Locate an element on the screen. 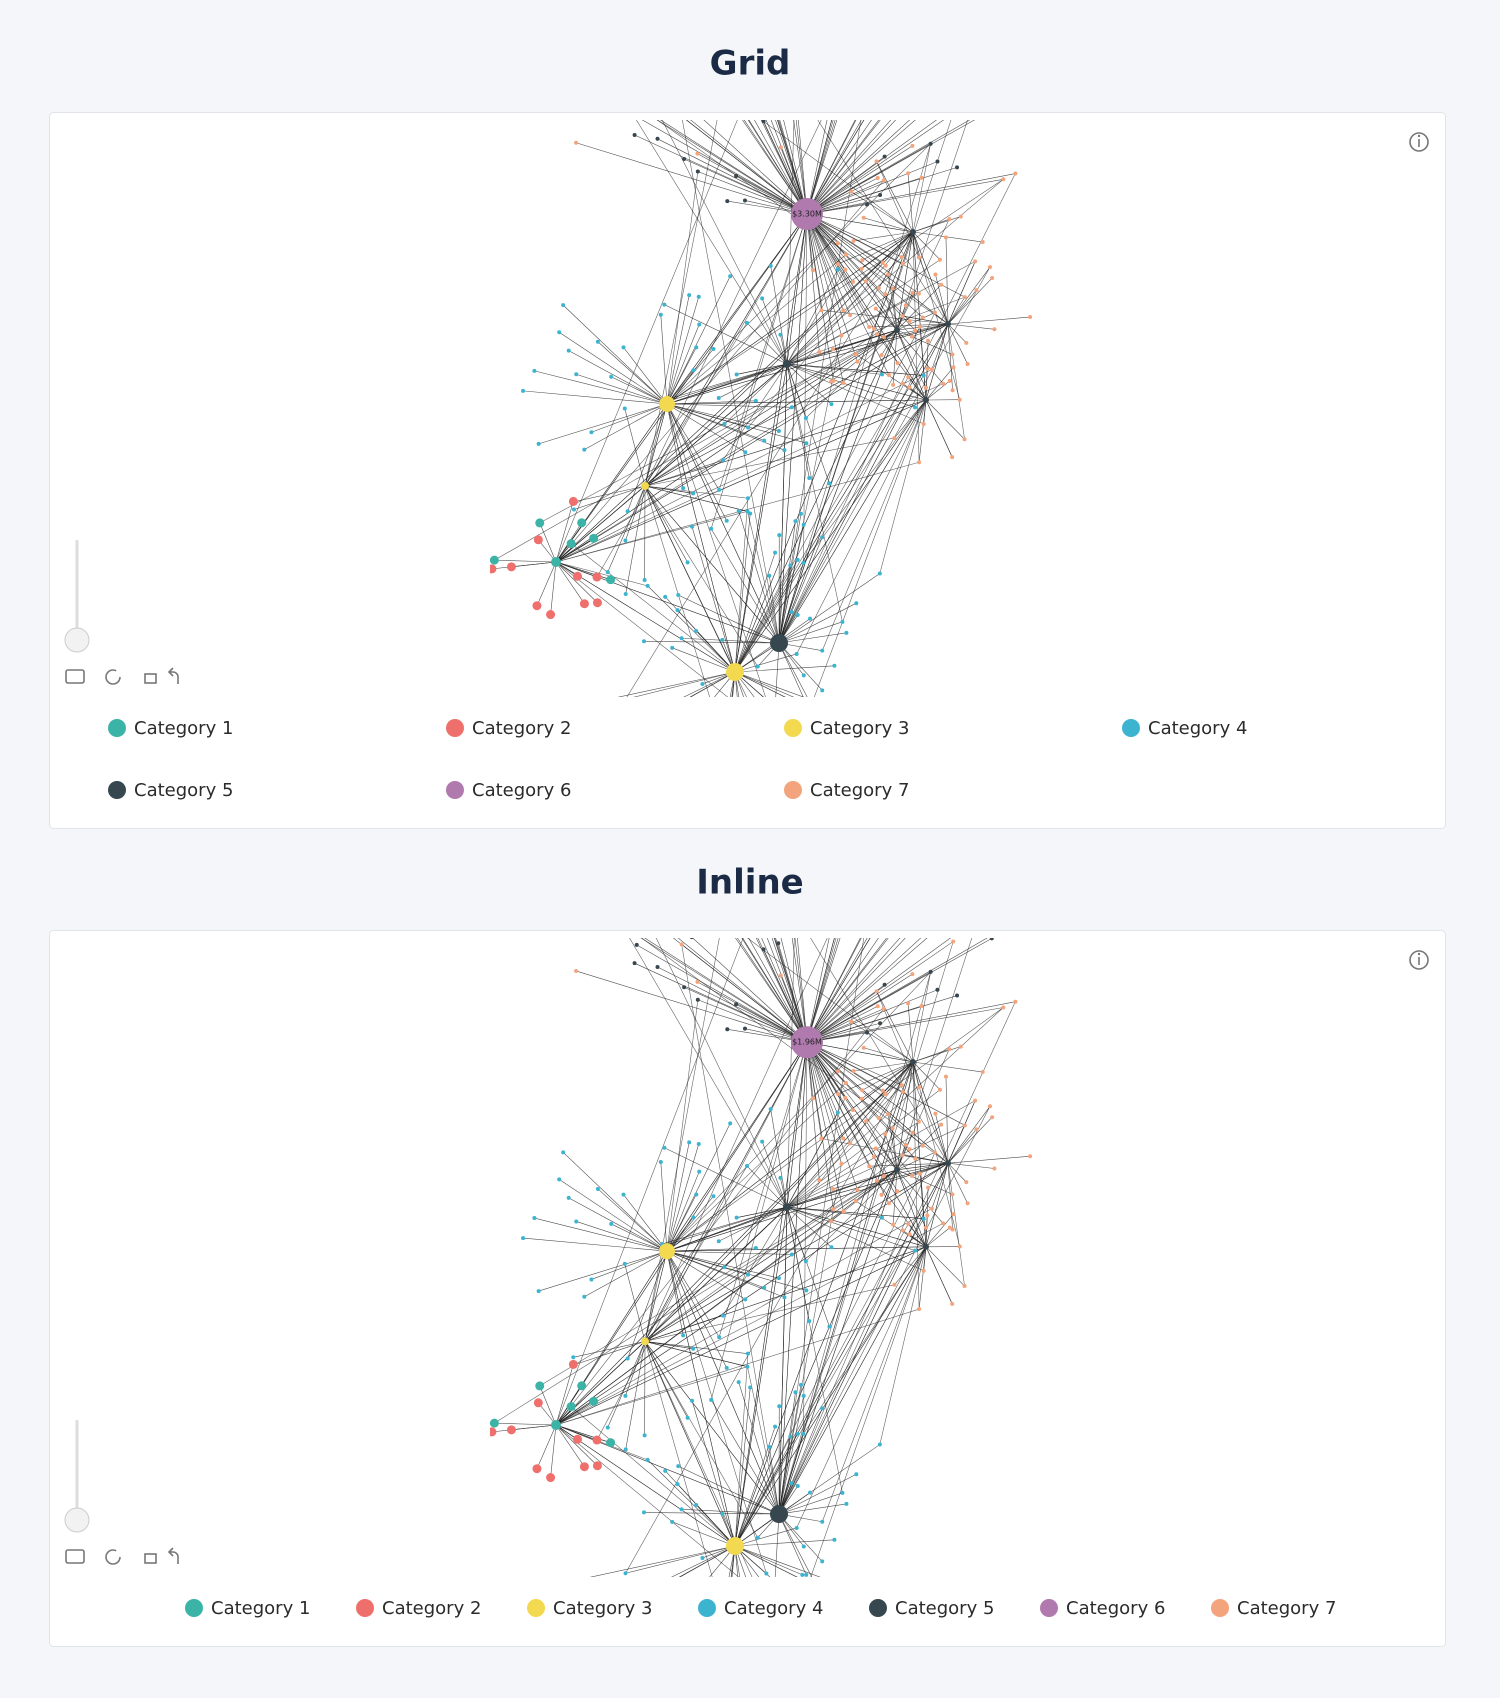 The height and width of the screenshot is (1698, 1500). legend-label: Category 5 is located at coordinates (183, 790).